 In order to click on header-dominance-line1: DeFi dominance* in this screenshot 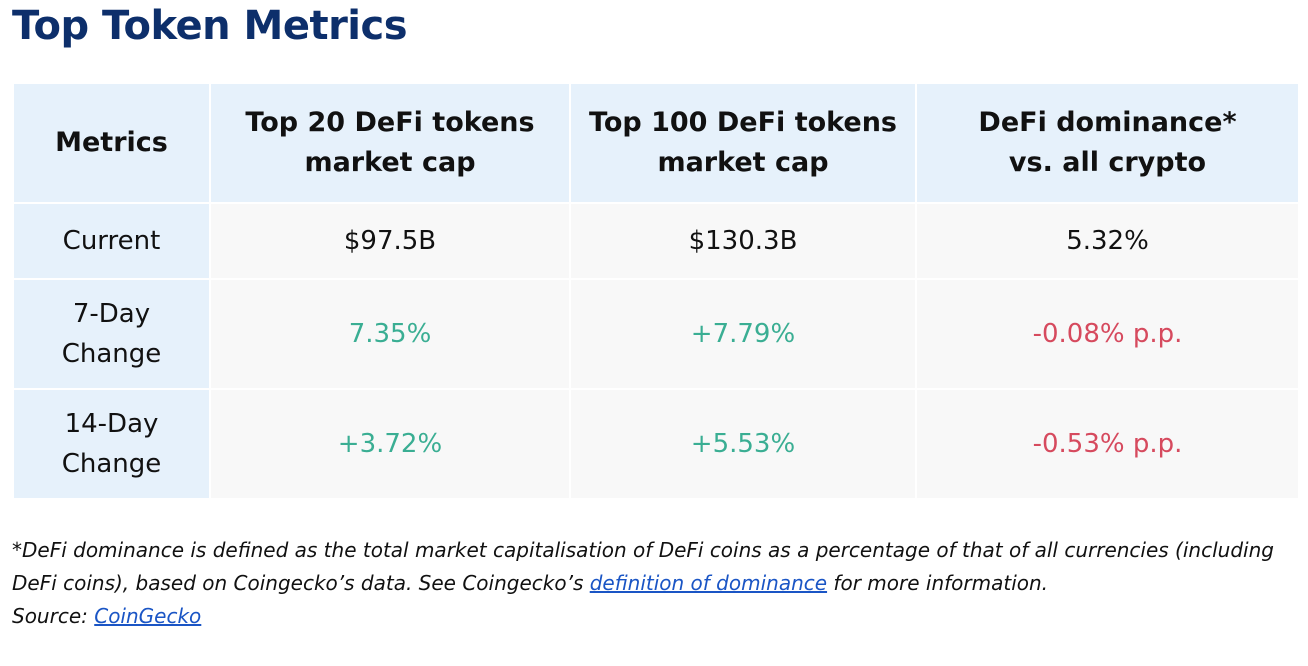, I will do `click(1107, 122)`.